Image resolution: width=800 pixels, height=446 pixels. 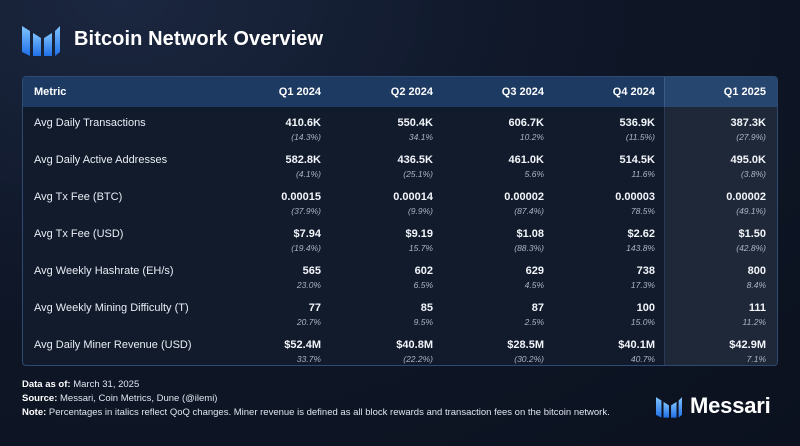 I want to click on cell-change: (25.1%), so click(x=418, y=174).